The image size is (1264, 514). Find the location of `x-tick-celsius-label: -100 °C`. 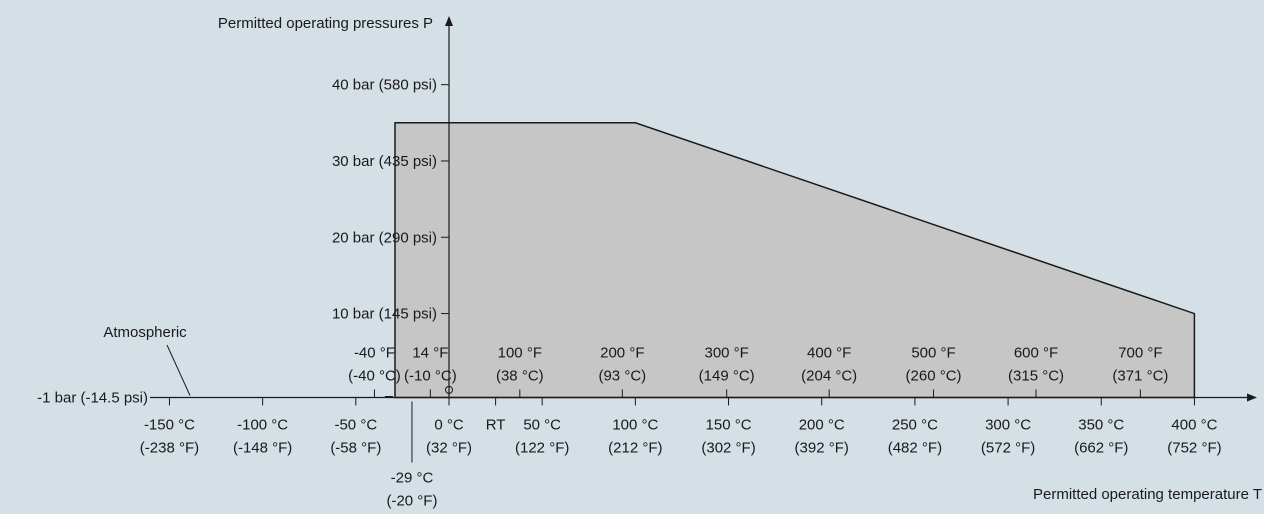

x-tick-celsius-label: -100 °C is located at coordinates (262, 425).